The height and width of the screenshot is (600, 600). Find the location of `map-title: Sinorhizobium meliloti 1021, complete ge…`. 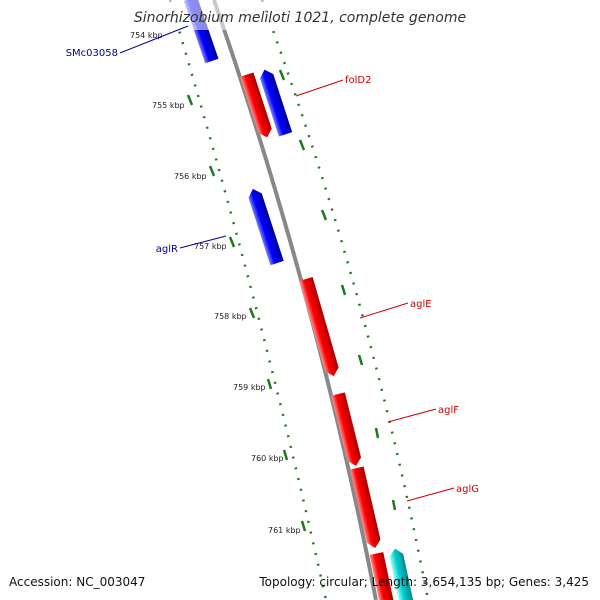

map-title: Sinorhizobium meliloti 1021, complete ge… is located at coordinates (300, 18).